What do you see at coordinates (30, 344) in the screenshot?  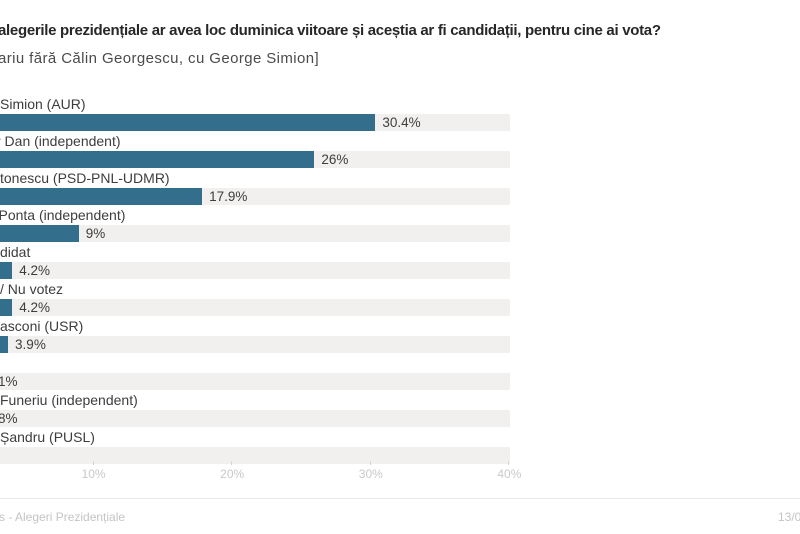 I see `value-label: 3.9%` at bounding box center [30, 344].